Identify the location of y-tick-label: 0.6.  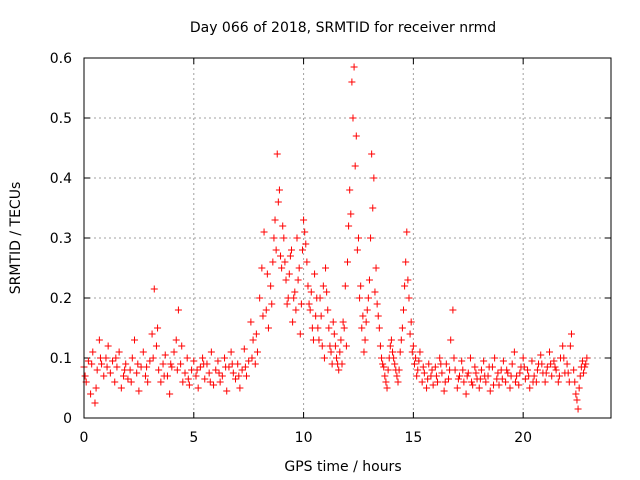
(61, 59).